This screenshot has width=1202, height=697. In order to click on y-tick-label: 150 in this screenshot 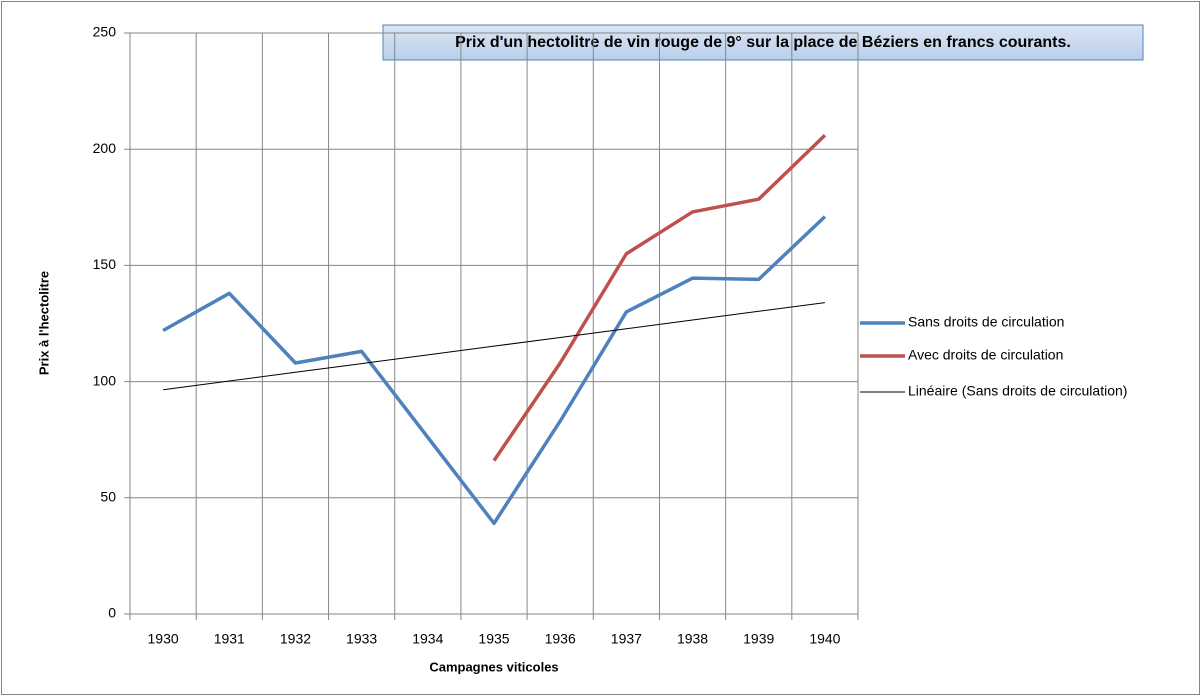, I will do `click(105, 264)`.